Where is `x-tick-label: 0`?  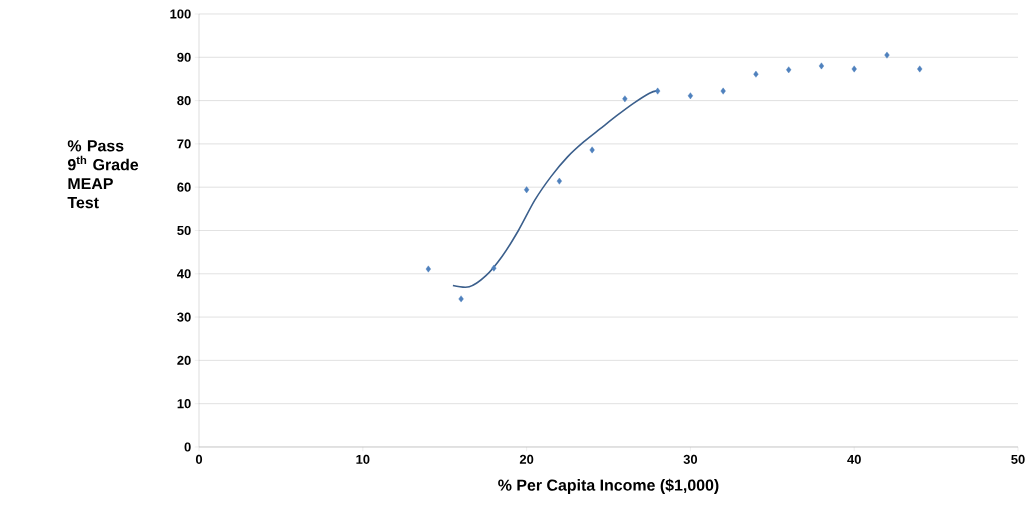
x-tick-label: 0 is located at coordinates (199, 459).